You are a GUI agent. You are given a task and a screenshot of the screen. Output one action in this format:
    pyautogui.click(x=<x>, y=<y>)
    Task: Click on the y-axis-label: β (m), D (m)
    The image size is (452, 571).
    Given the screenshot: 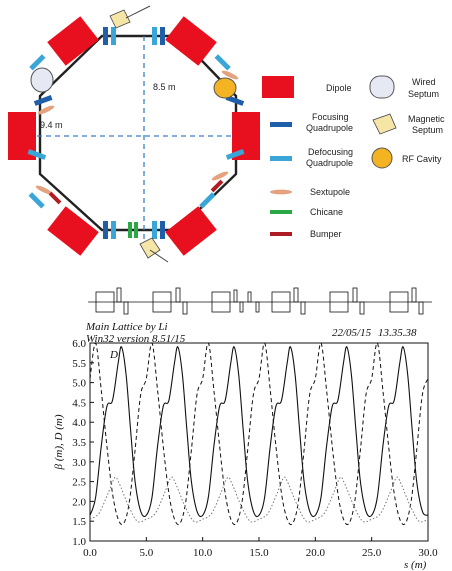 What is the action you would take?
    pyautogui.click(x=59, y=442)
    